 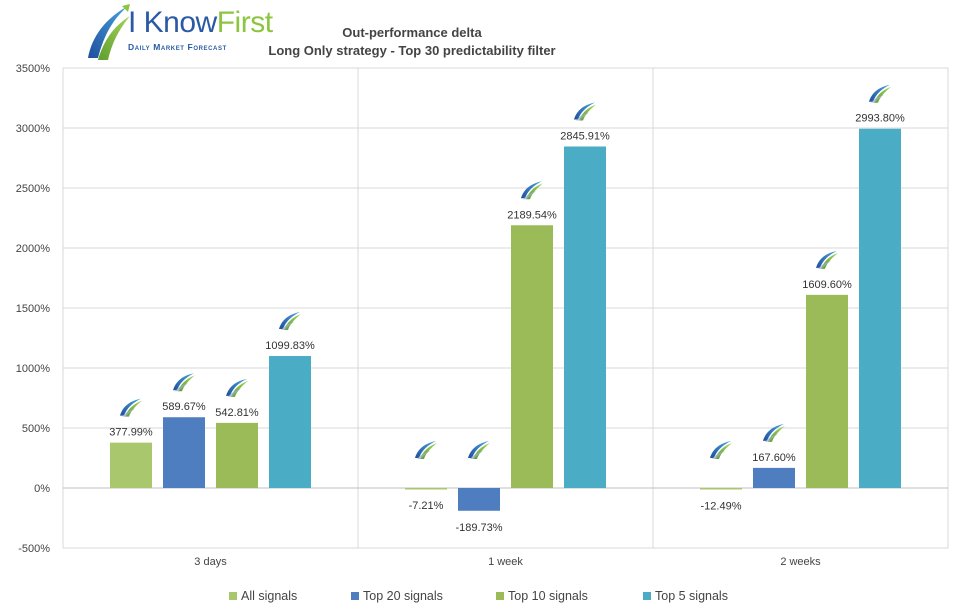 I want to click on data-label: -12.49%, so click(x=721, y=506).